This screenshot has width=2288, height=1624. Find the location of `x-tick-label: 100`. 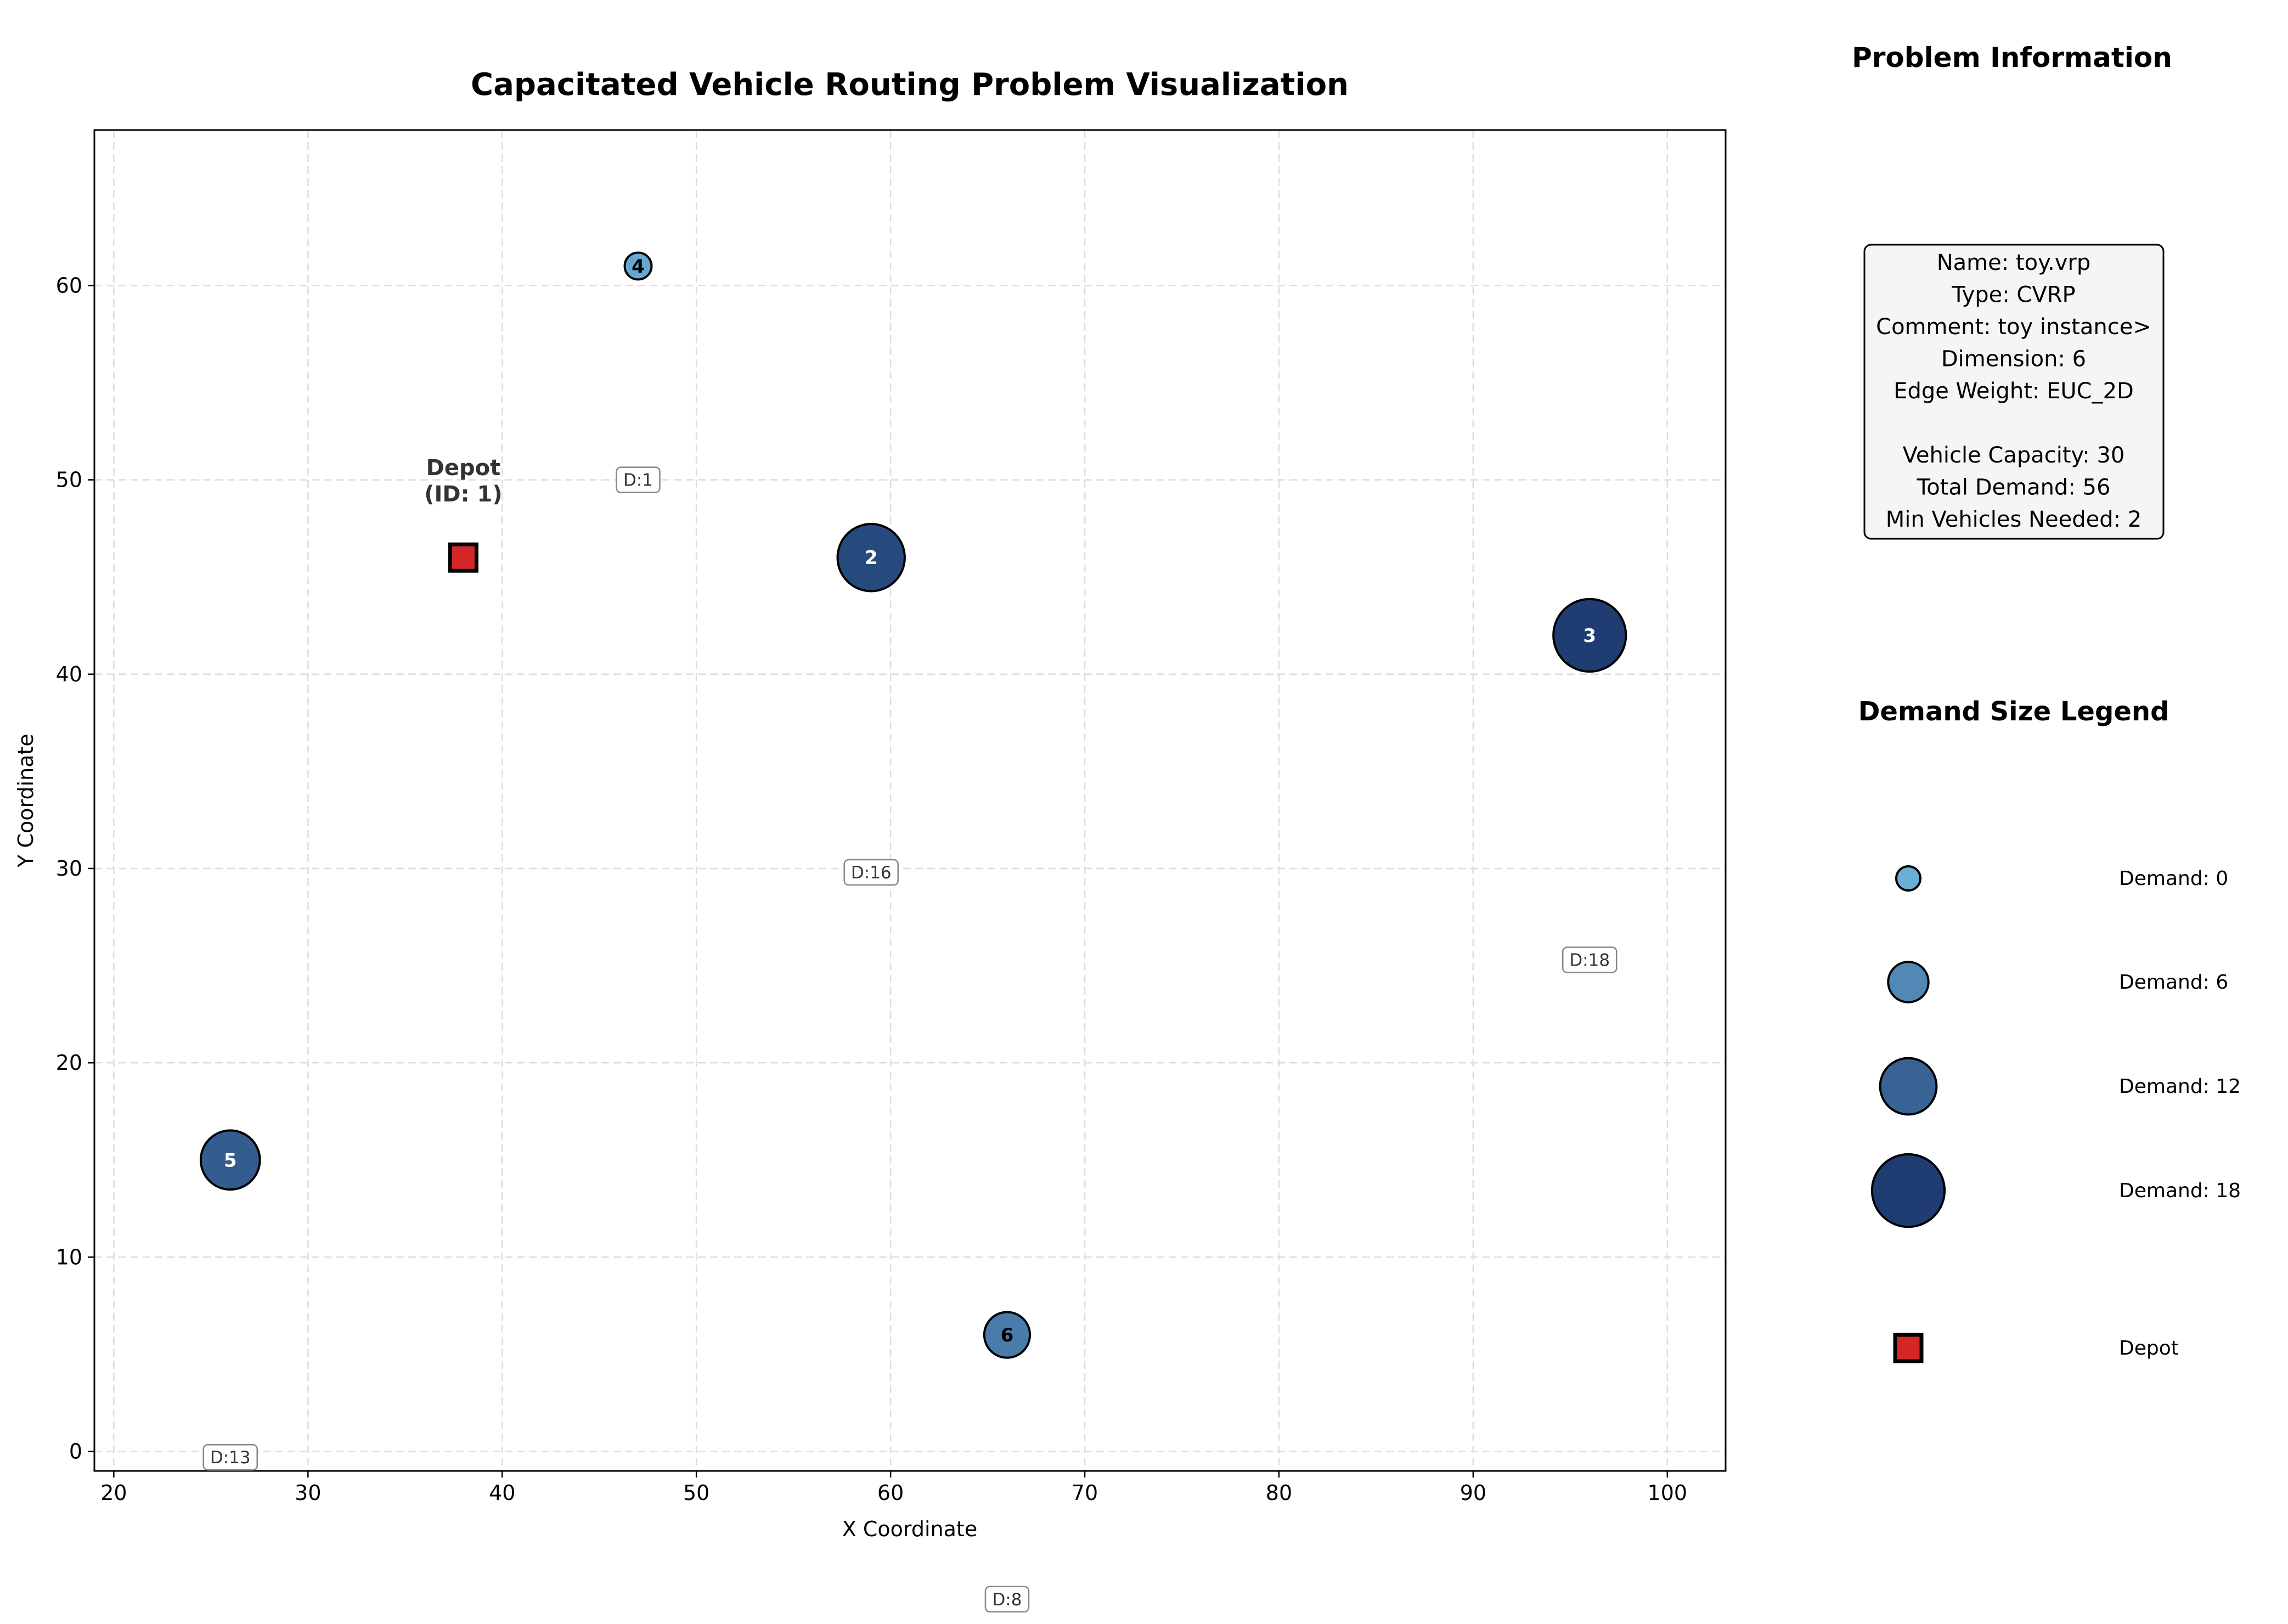

x-tick-label: 100 is located at coordinates (1668, 1493).